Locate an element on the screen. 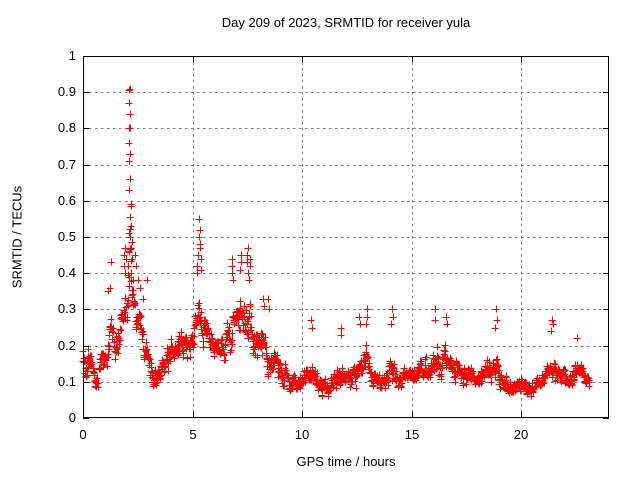 The height and width of the screenshot is (480, 640). y-tick-label: 1 is located at coordinates (72, 55).